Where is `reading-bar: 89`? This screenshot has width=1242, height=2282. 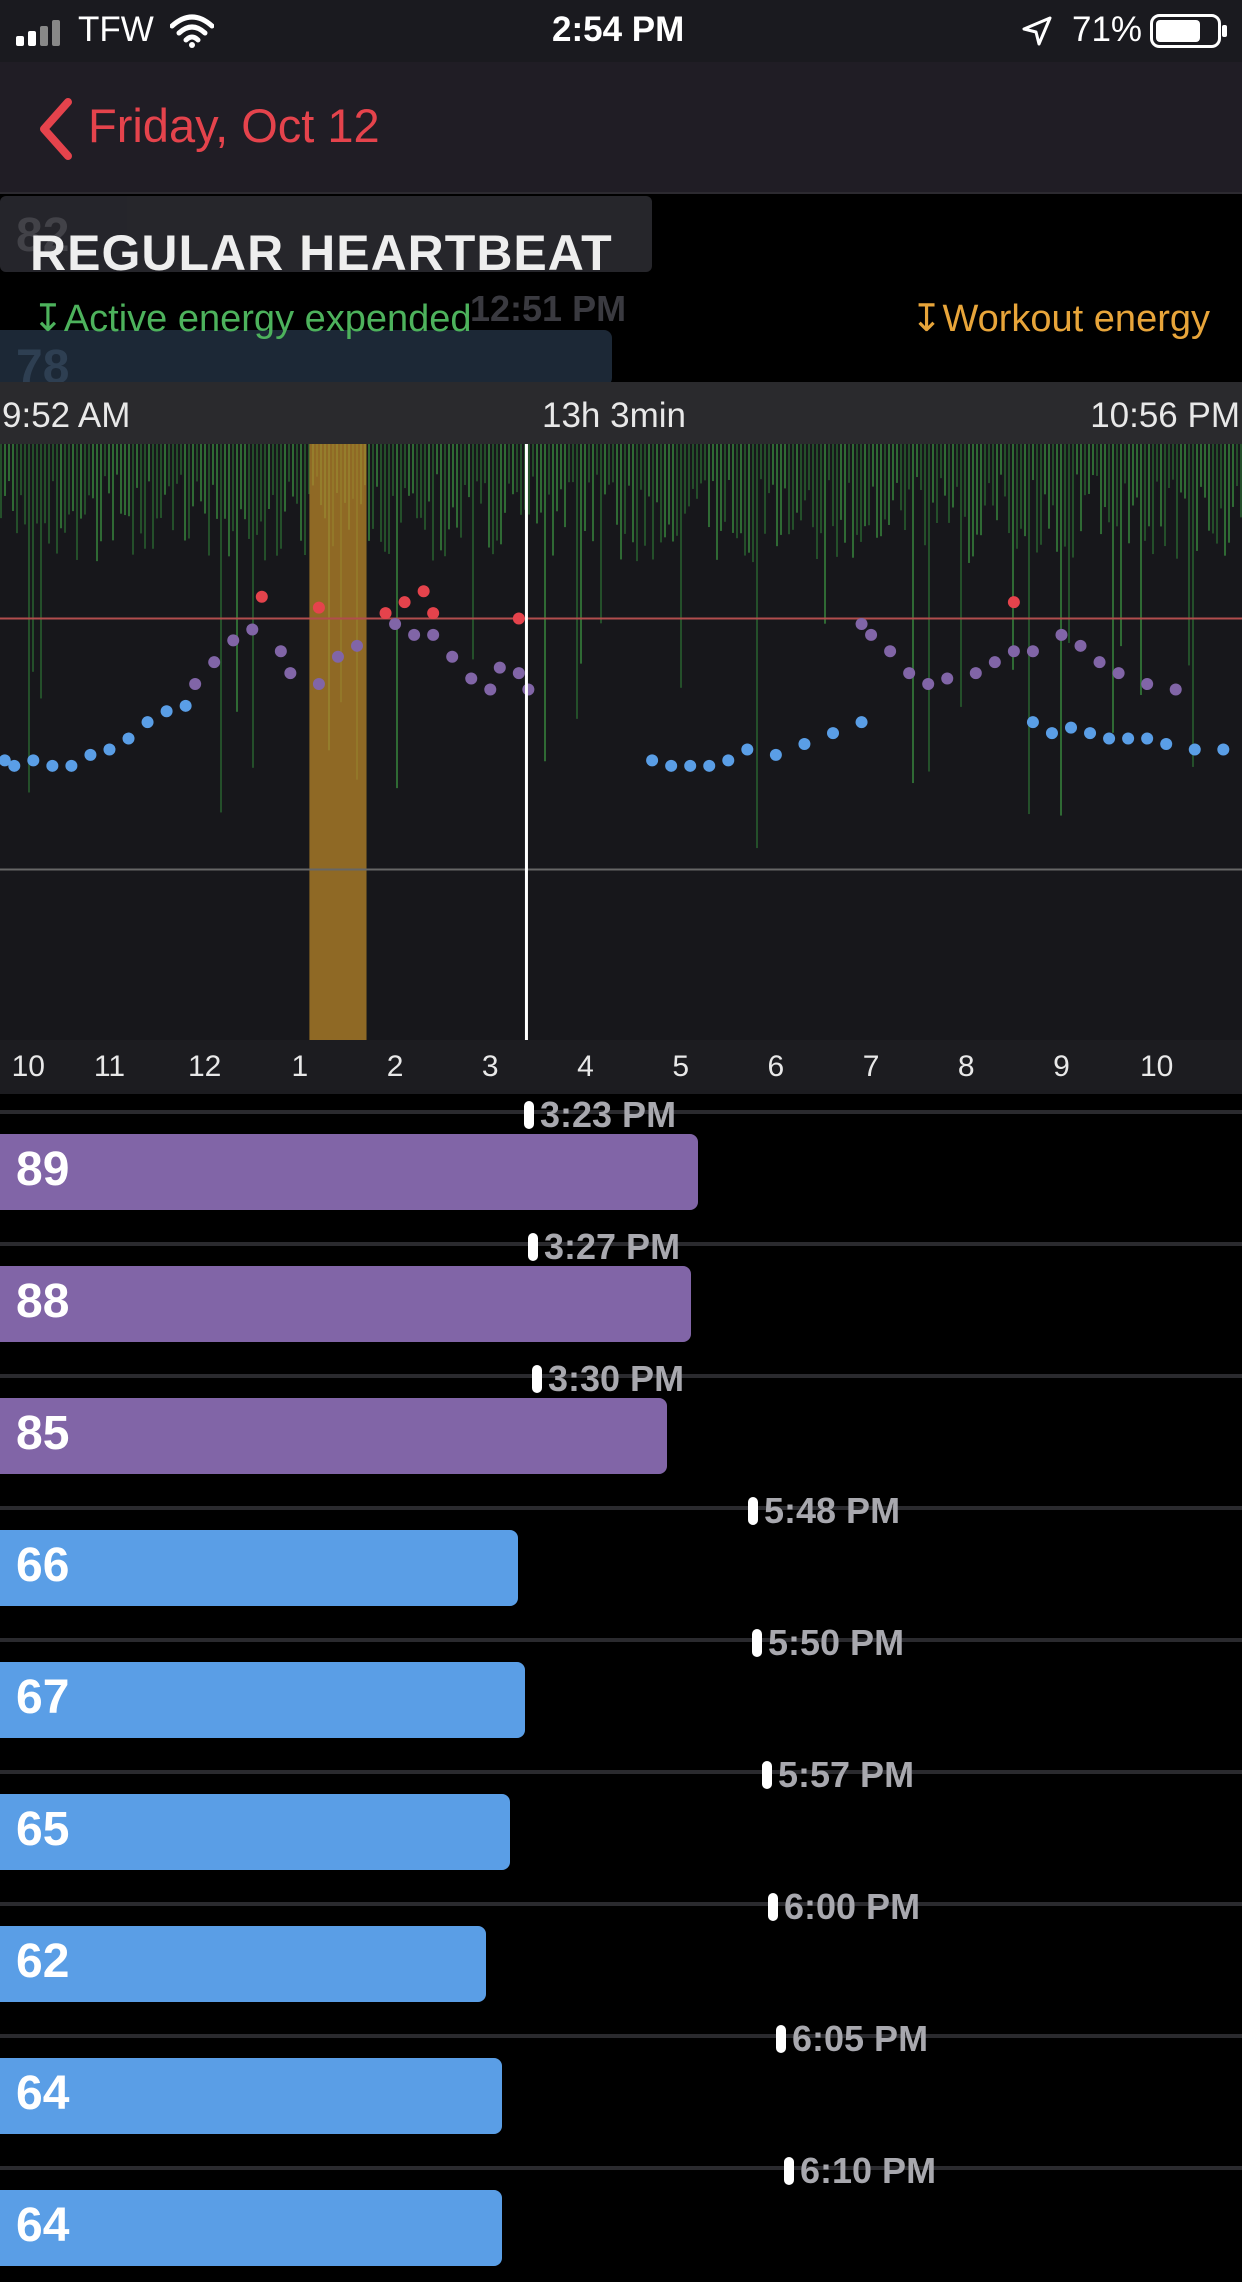 reading-bar: 89 is located at coordinates (349, 1172).